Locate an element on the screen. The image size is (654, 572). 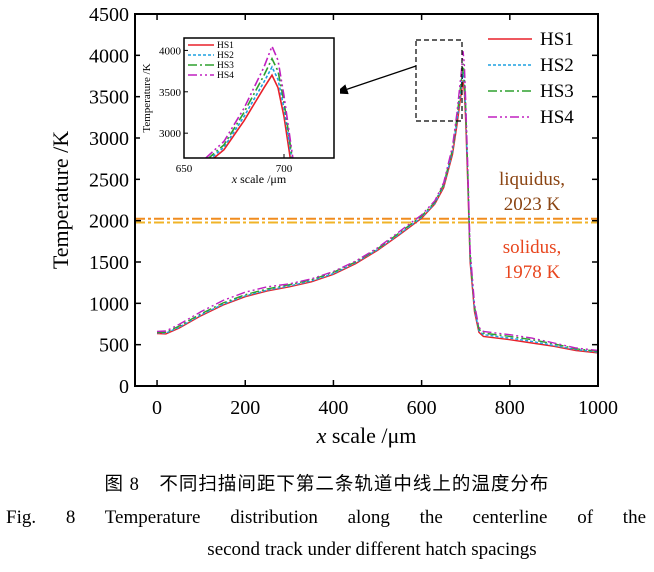
x-tick-label: 600 is located at coordinates (422, 408).